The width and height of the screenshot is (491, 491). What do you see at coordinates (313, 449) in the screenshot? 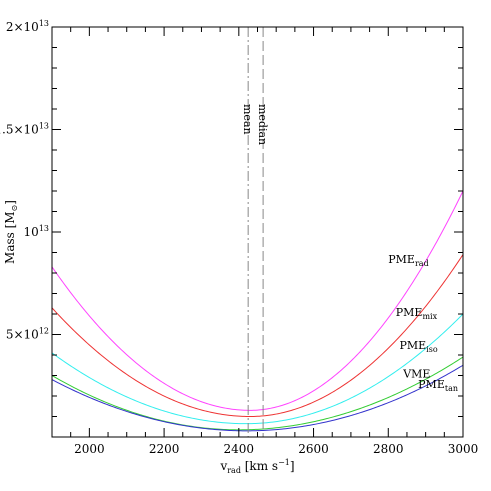
I see `x-tick-label: 2600` at bounding box center [313, 449].